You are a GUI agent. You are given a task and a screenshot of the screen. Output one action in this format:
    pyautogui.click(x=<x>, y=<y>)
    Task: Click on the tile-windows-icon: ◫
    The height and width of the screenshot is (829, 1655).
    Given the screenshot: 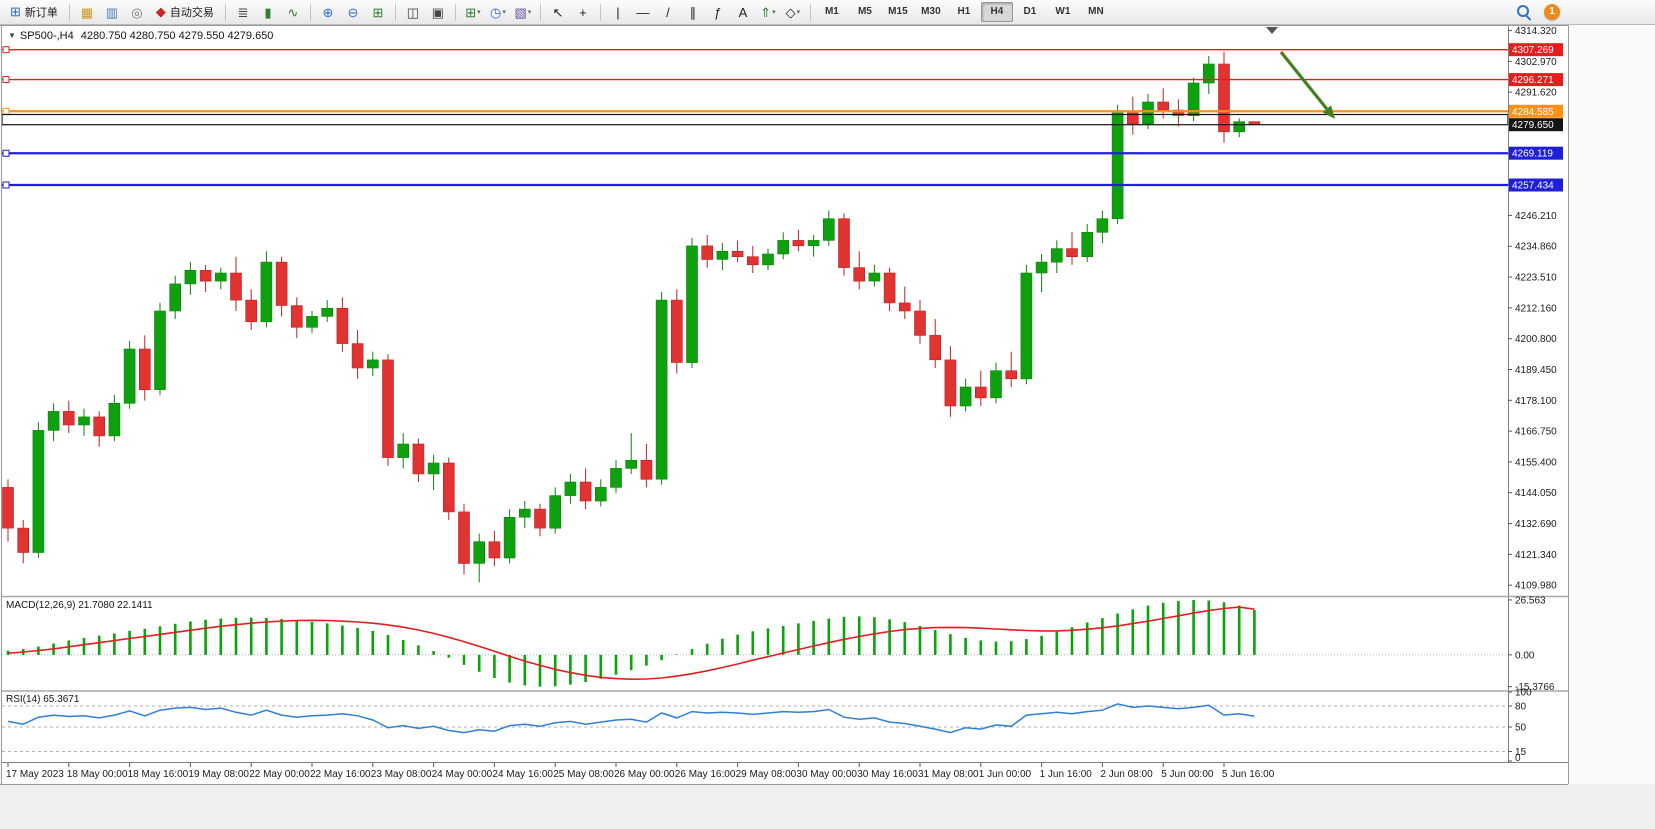 What is the action you would take?
    pyautogui.click(x=413, y=12)
    